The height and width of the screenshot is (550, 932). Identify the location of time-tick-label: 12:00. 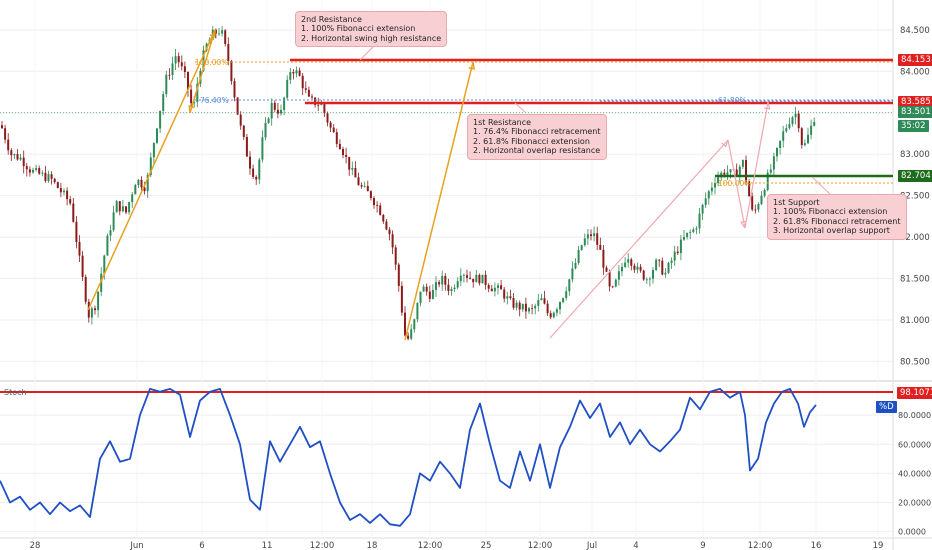
(430, 545).